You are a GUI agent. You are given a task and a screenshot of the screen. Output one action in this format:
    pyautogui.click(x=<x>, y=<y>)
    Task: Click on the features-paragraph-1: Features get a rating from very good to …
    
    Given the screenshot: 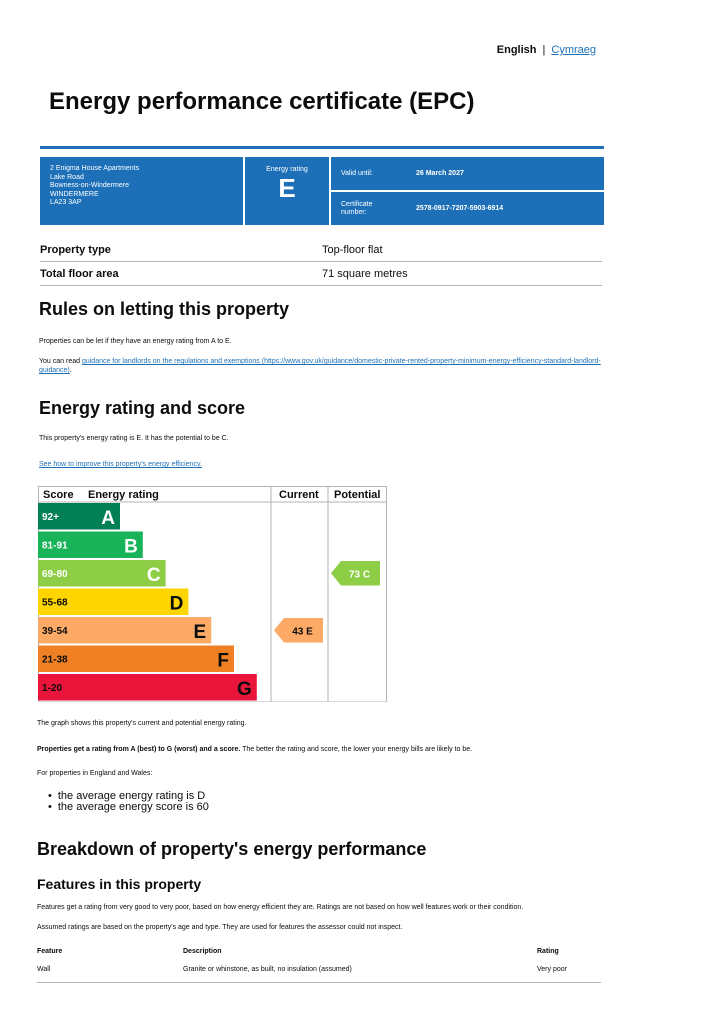 What is the action you would take?
    pyautogui.click(x=280, y=907)
    